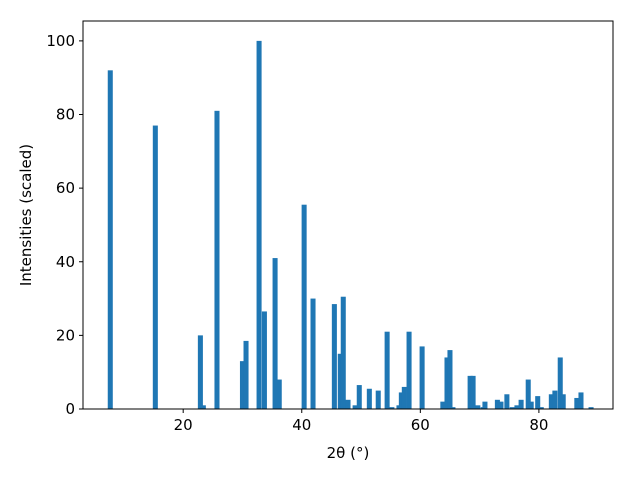 The height and width of the screenshot is (480, 640). I want to click on x-tick-label: 20, so click(183, 425).